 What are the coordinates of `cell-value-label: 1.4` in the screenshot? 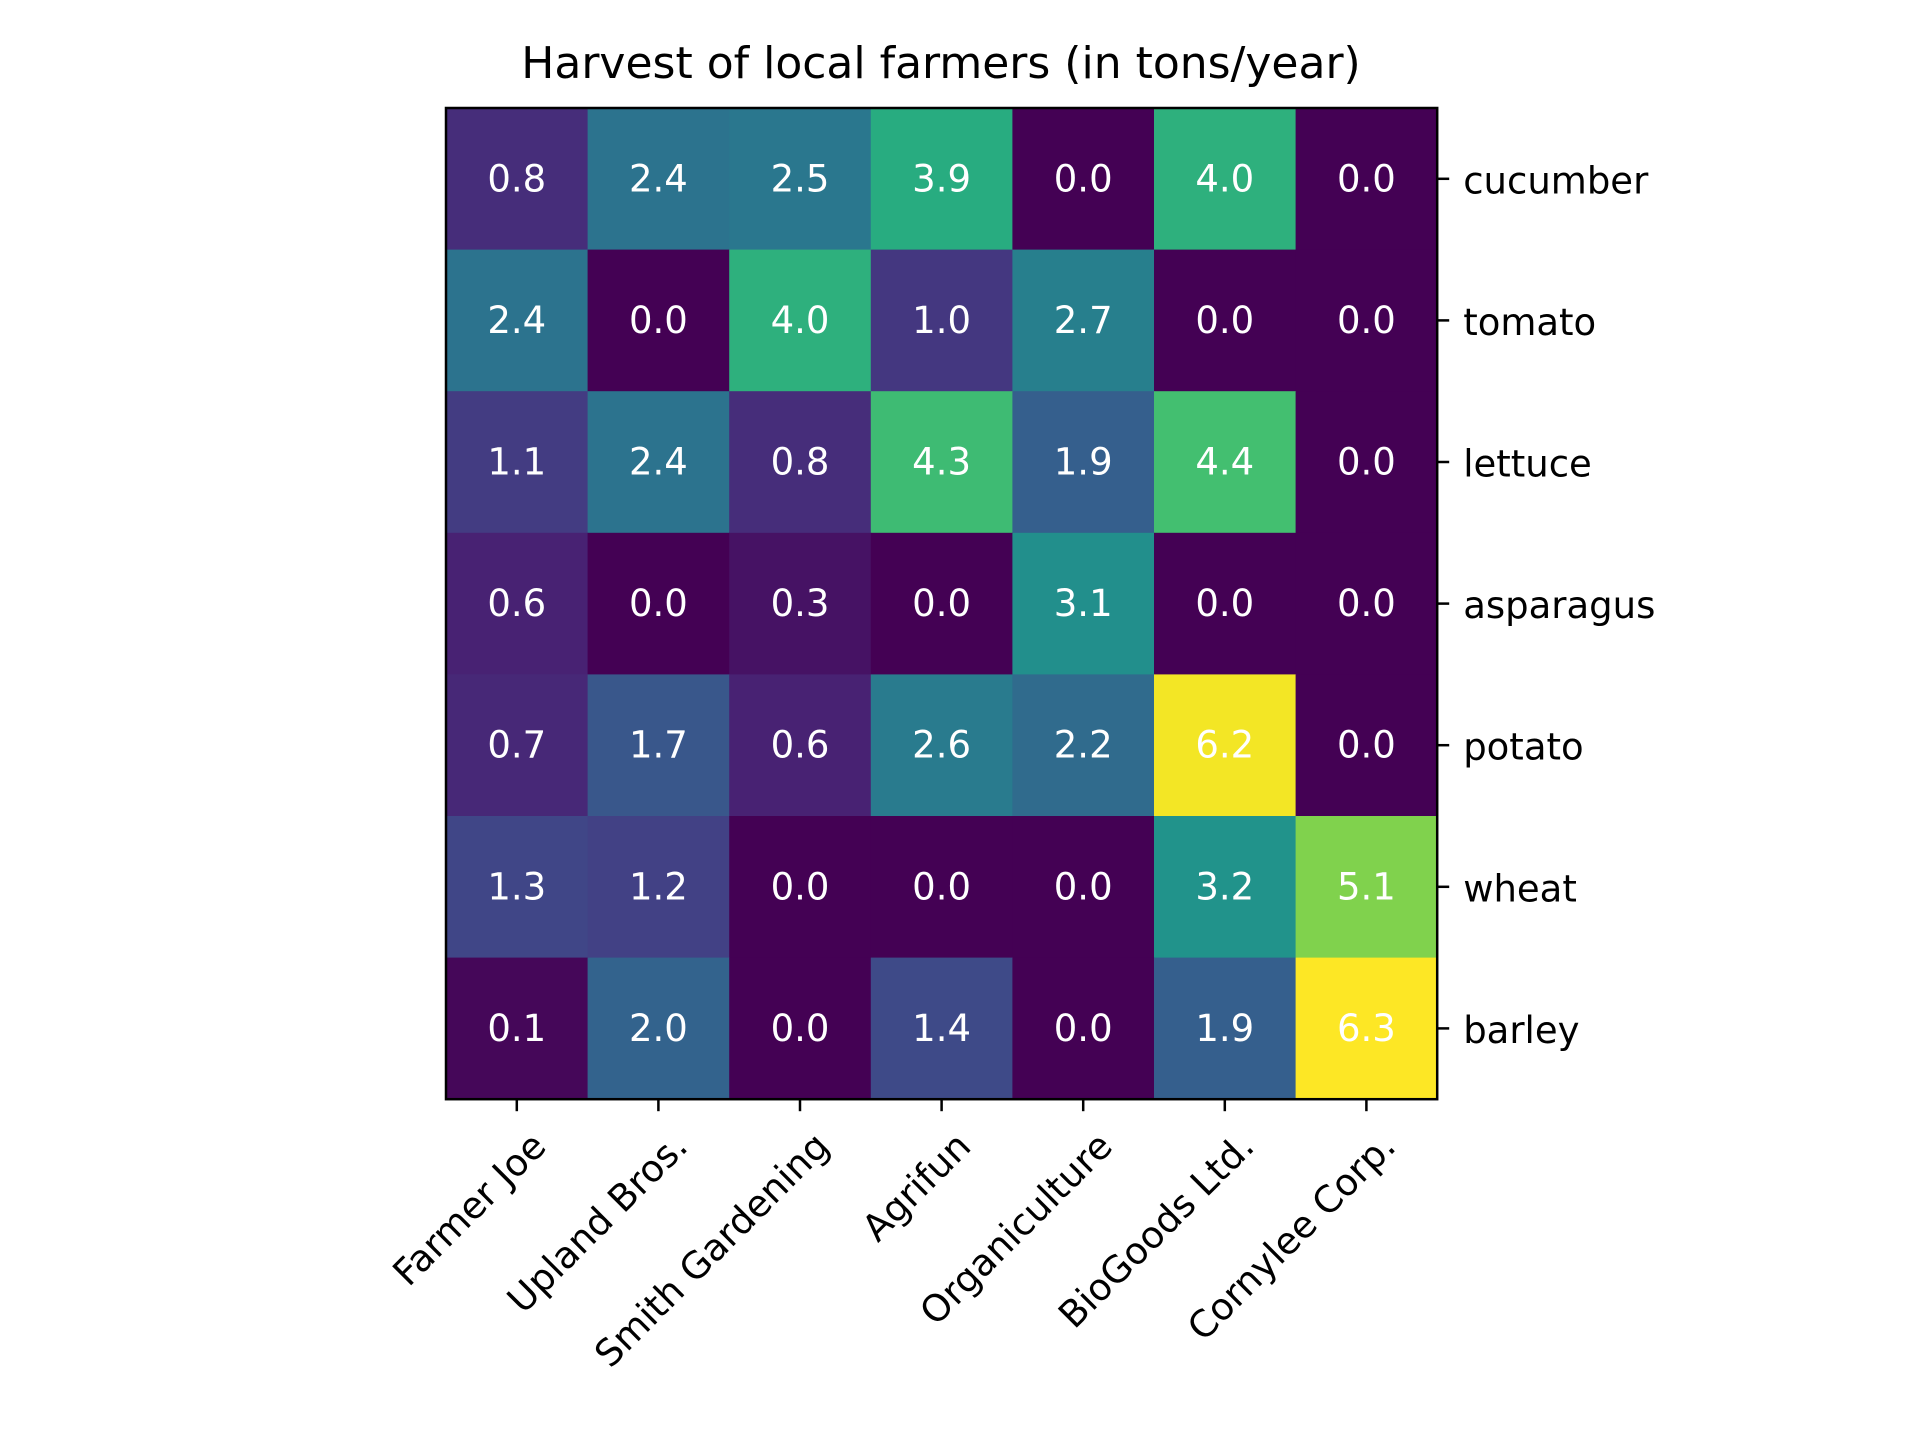 It's located at (941, 1028).